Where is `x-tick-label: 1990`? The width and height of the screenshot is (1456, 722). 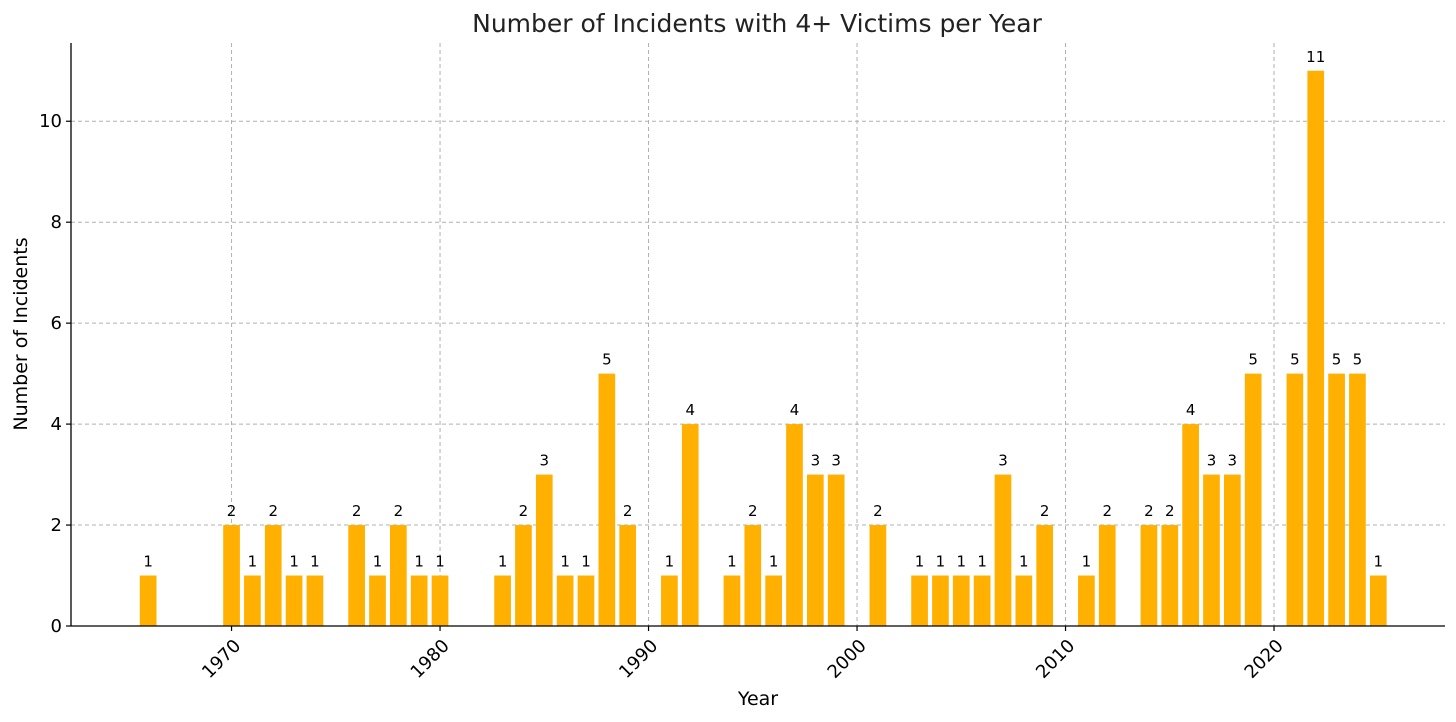
x-tick-label: 1990 is located at coordinates (638, 658).